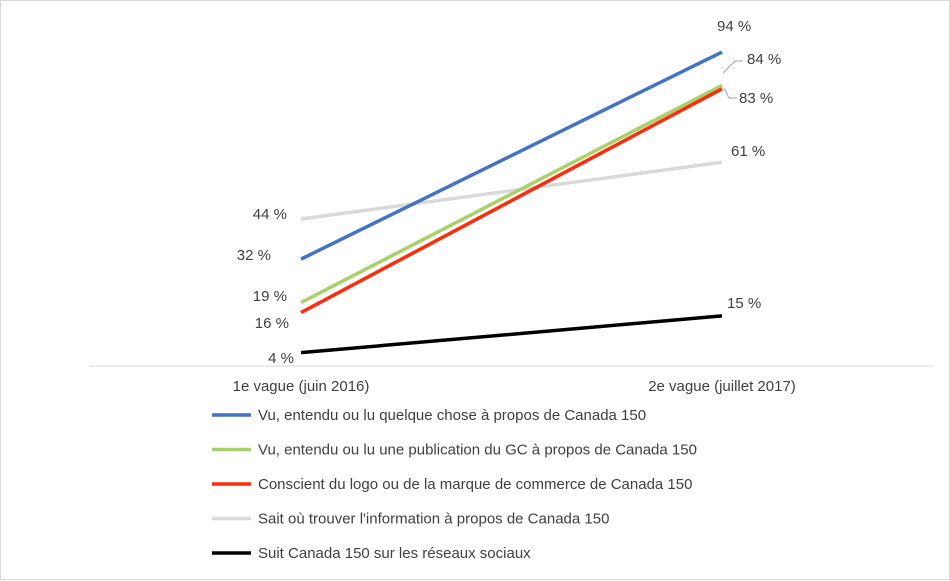  What do you see at coordinates (270, 296) in the screenshot?
I see `data-label: 19 %` at bounding box center [270, 296].